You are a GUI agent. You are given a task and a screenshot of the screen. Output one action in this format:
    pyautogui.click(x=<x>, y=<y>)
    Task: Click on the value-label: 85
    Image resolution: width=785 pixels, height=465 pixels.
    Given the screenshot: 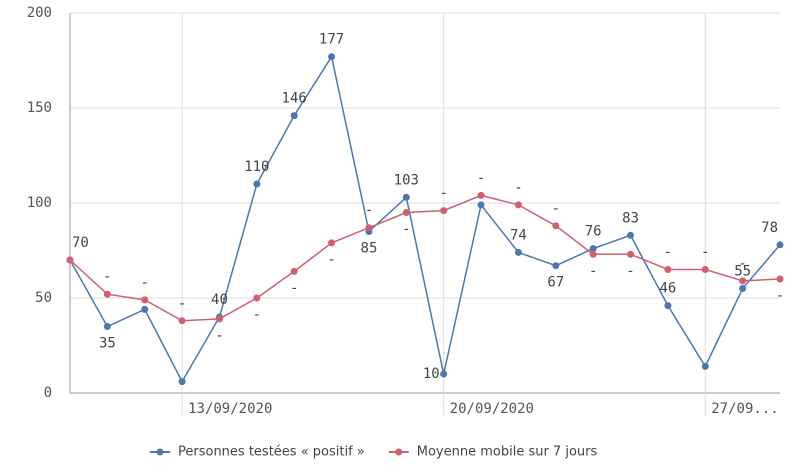 What is the action you would take?
    pyautogui.click(x=369, y=249)
    